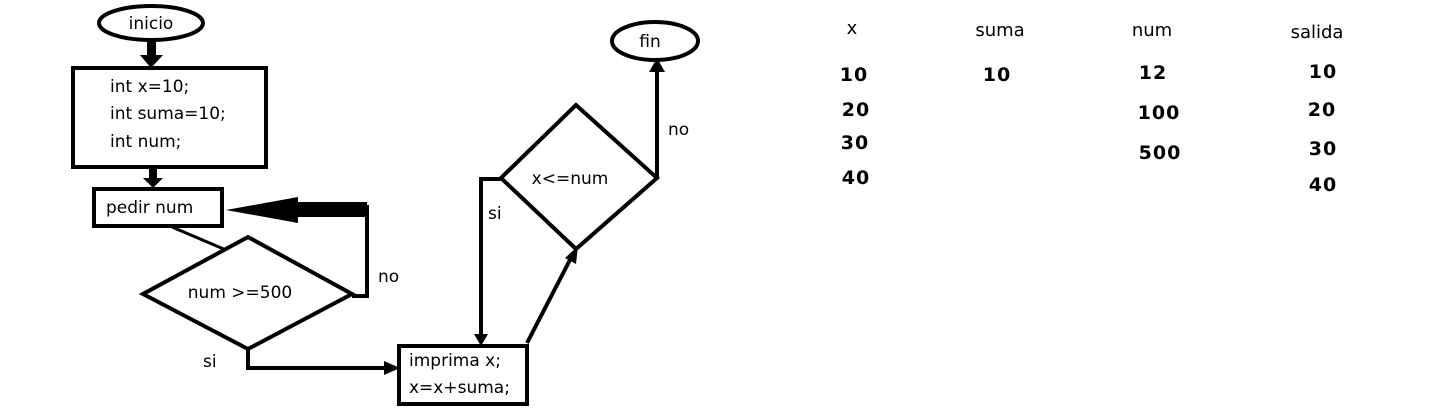 The image size is (1453, 417). Describe the element at coordinates (495, 214) in the screenshot. I see `label-si-decision-x: si` at that location.